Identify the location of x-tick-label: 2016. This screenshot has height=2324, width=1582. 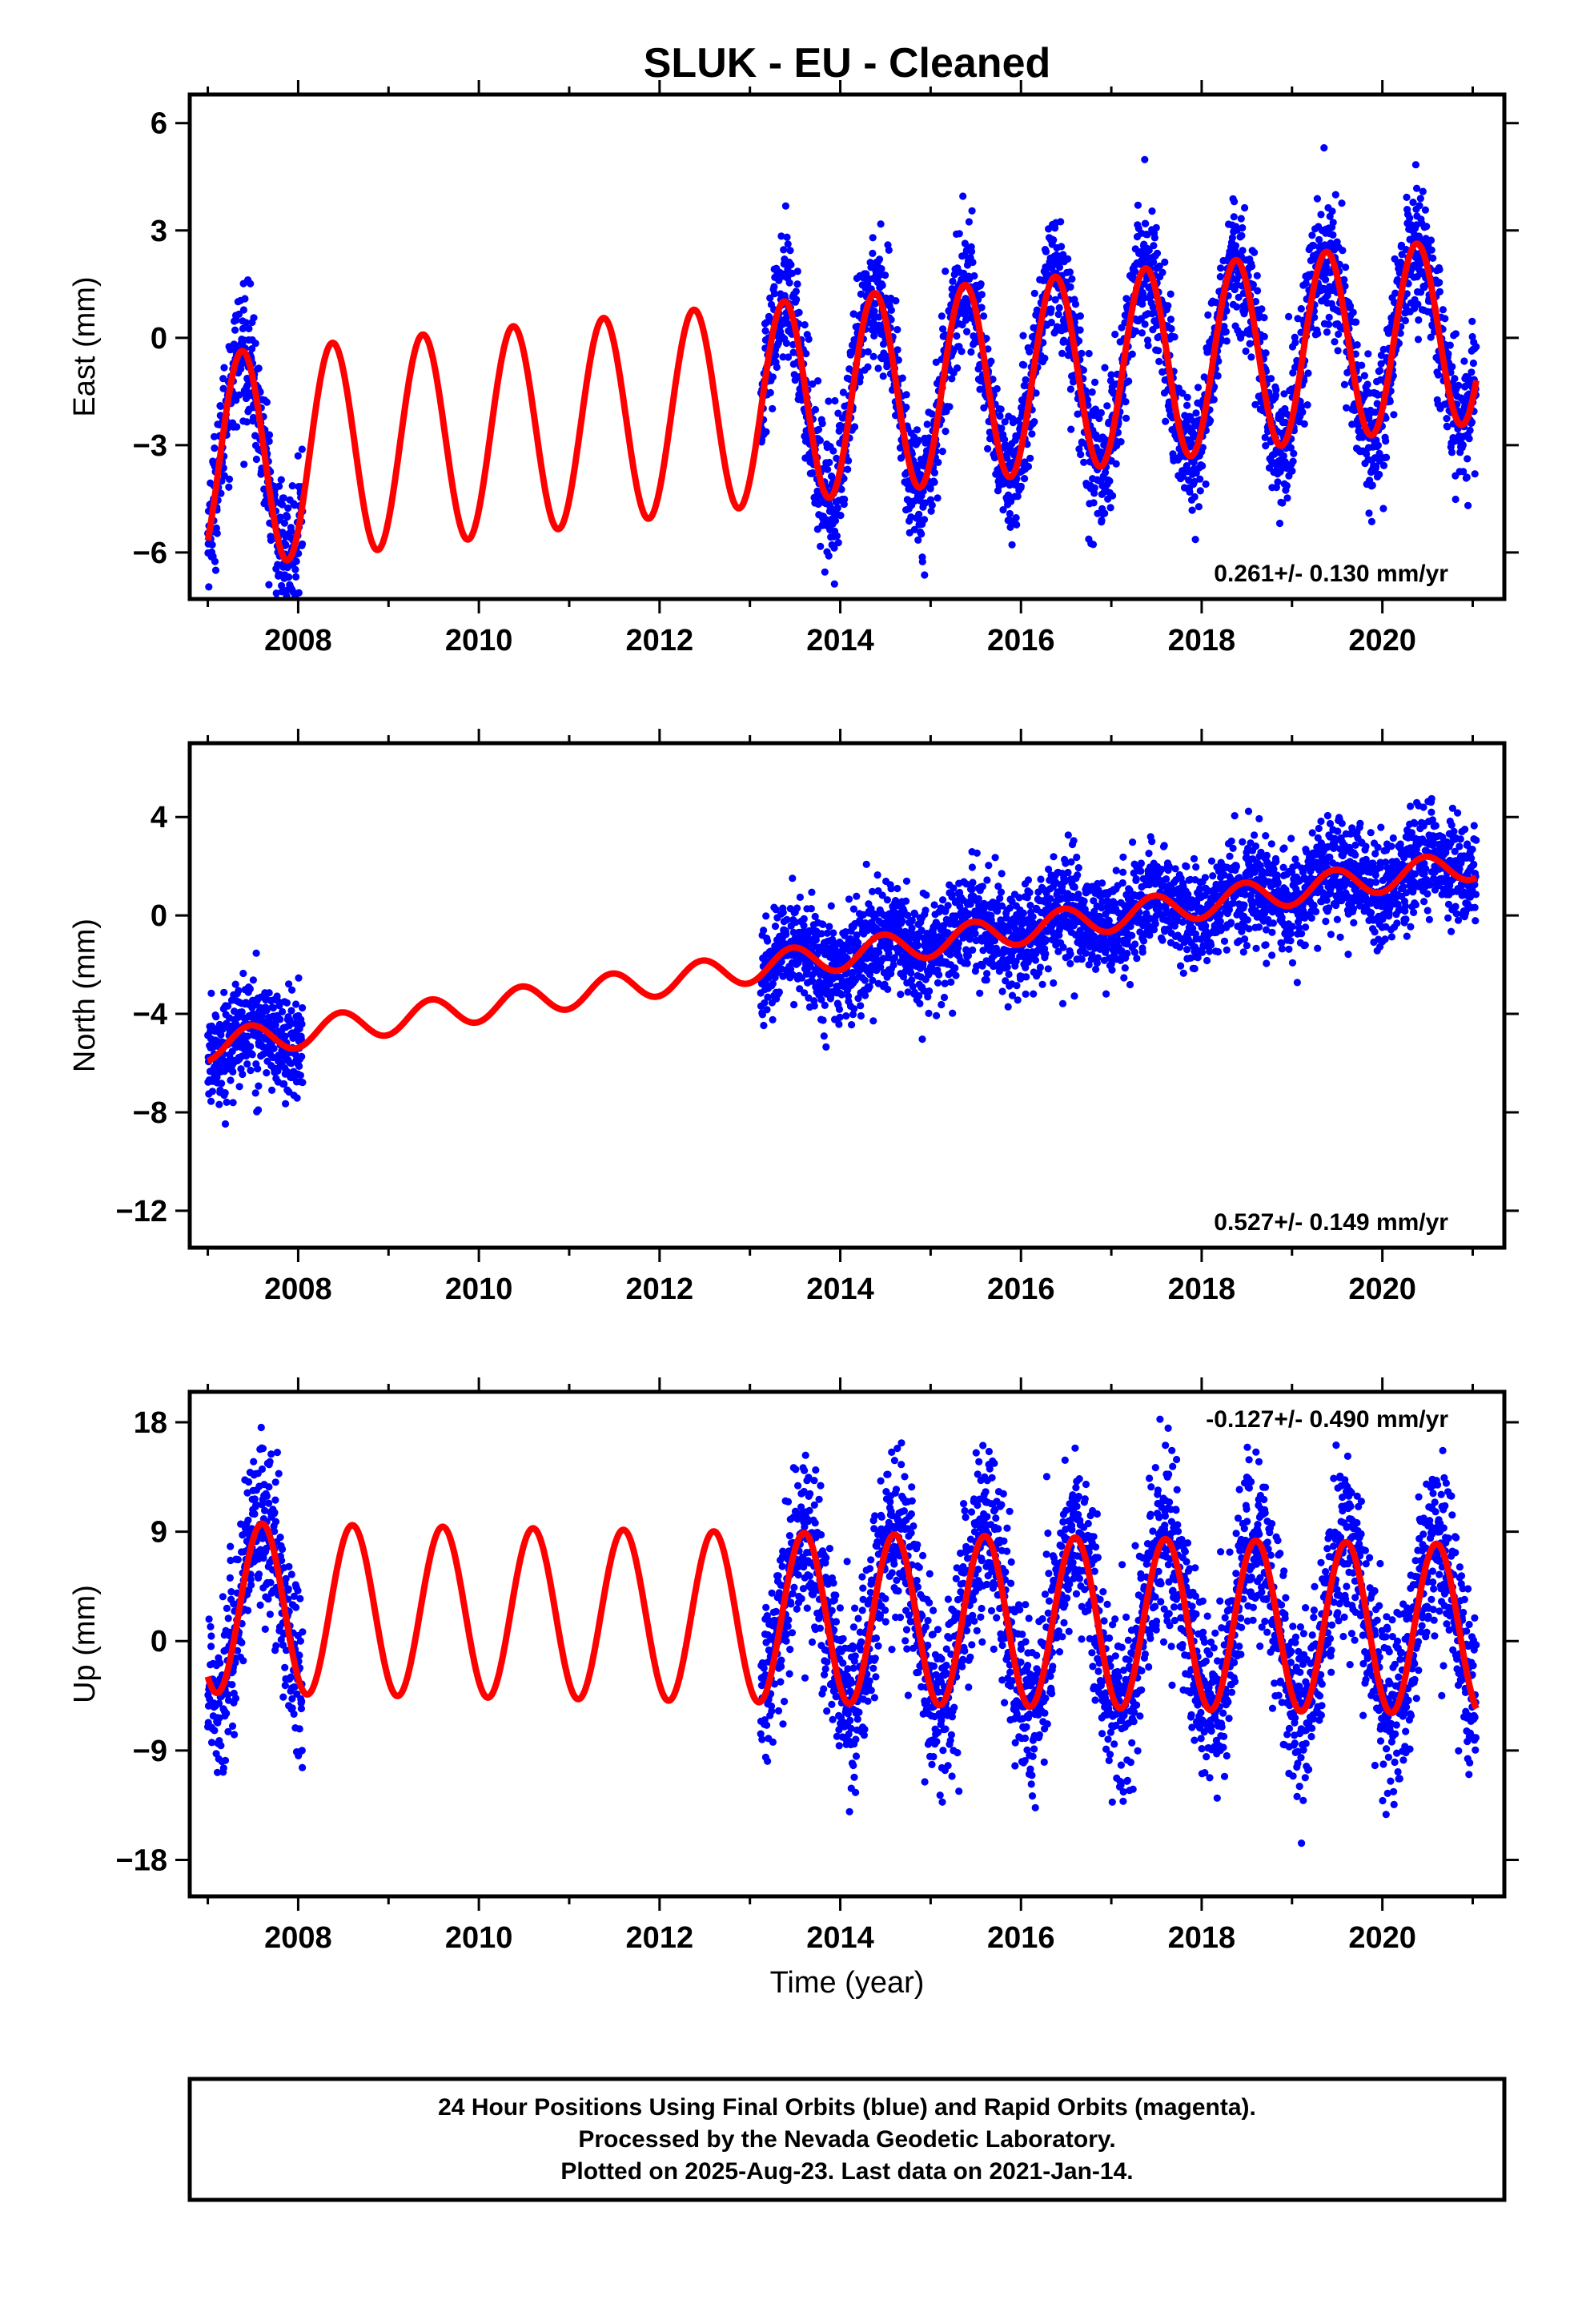
(1021, 640).